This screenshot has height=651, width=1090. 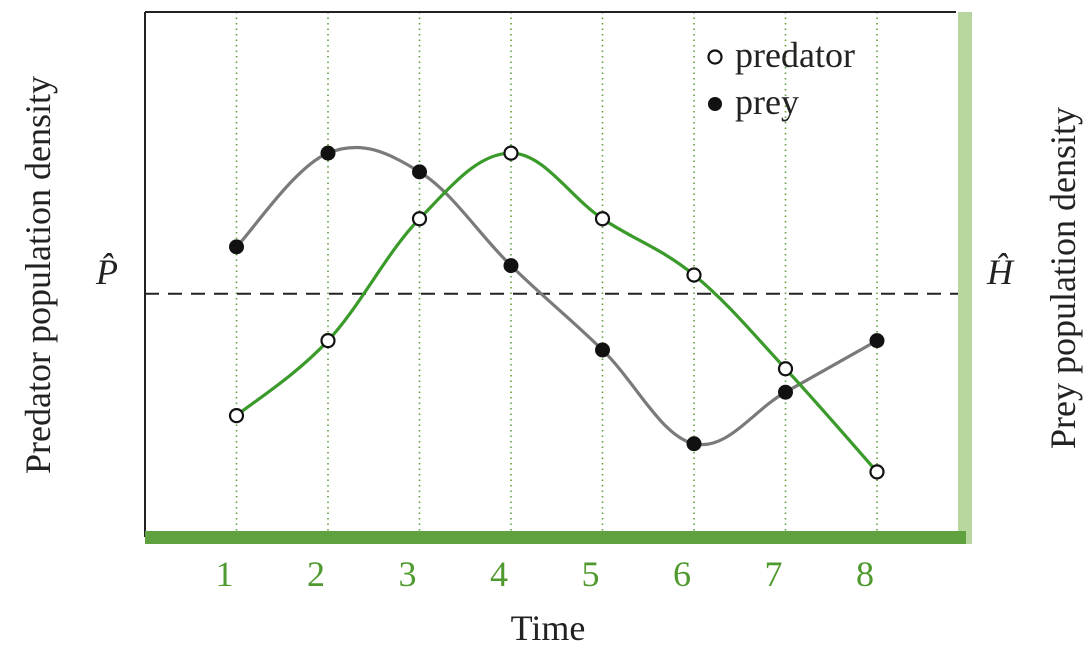 I want to click on x-tick-1: 1, so click(x=225, y=574).